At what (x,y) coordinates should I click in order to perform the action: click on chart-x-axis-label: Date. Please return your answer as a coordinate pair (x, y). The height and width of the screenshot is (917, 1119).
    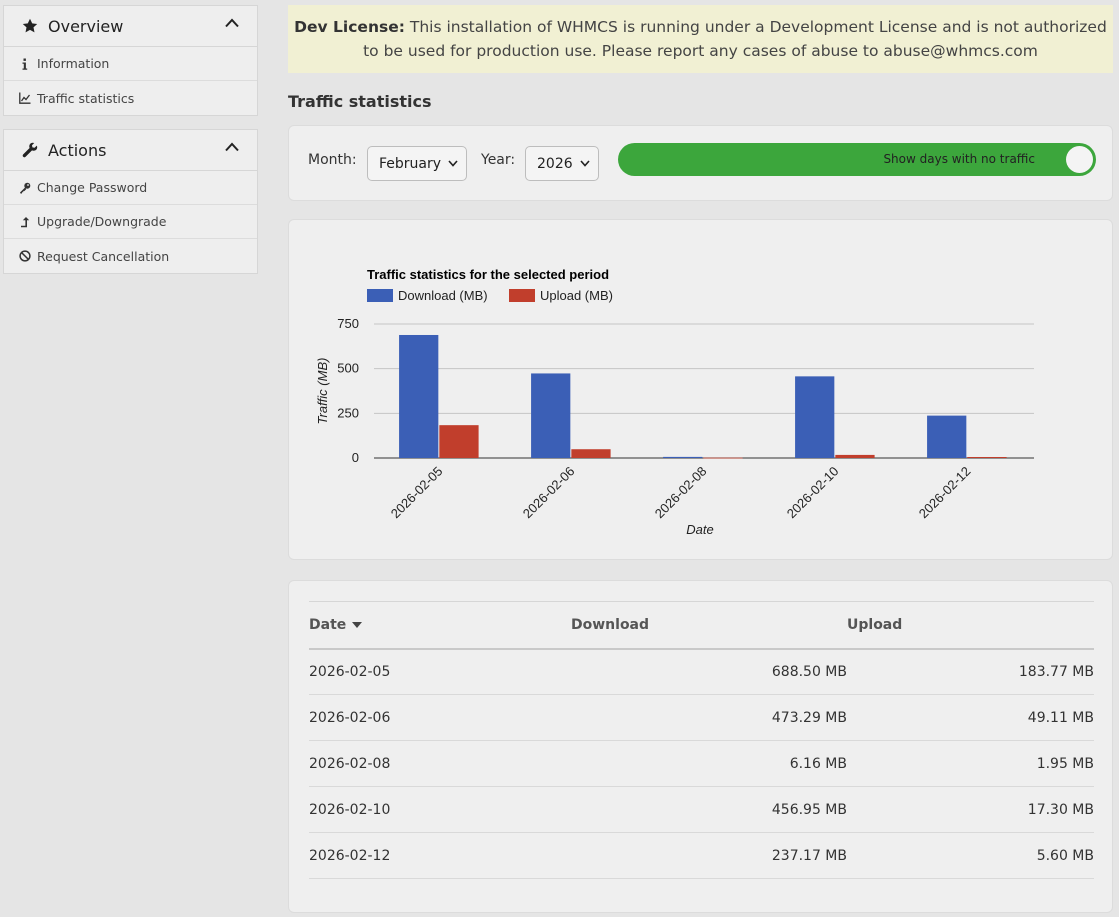
    Looking at the image, I should click on (699, 529).